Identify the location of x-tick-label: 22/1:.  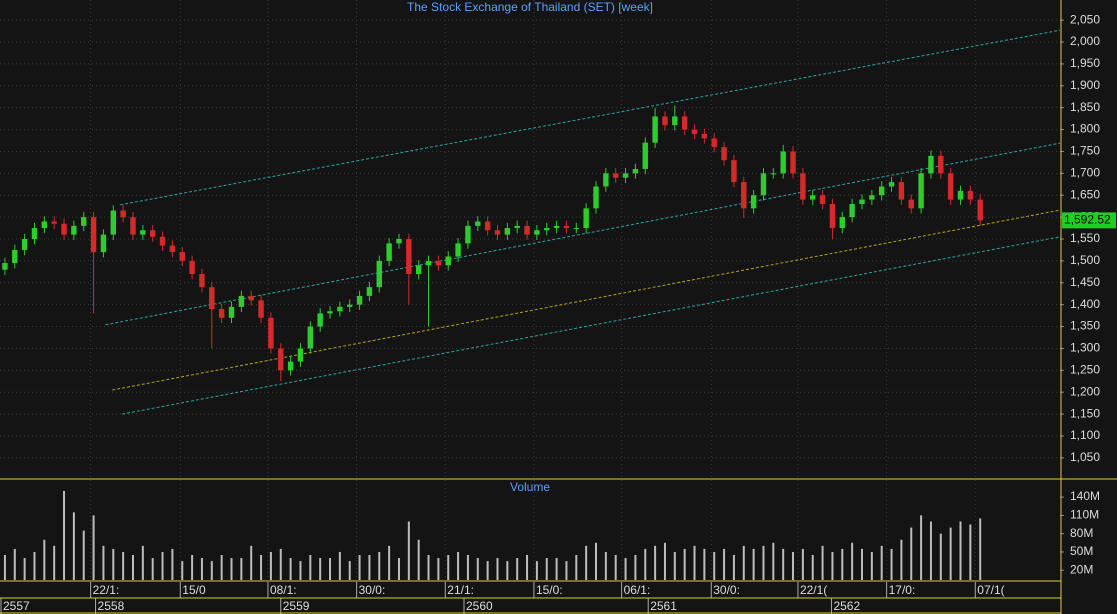
(106, 590).